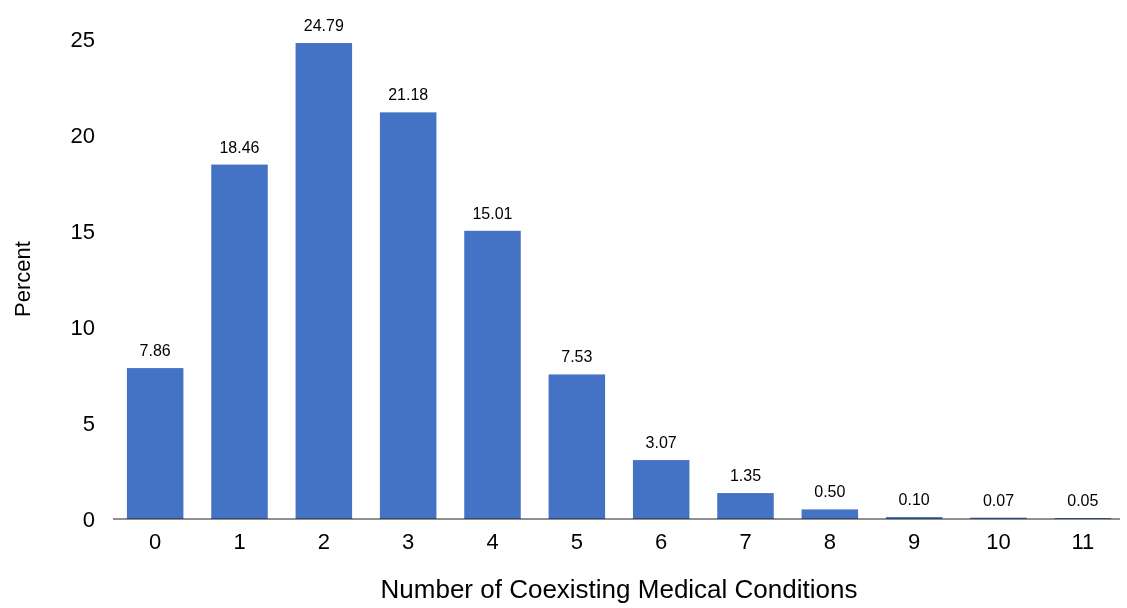 Image resolution: width=1127 pixels, height=608 pixels. Describe the element at coordinates (830, 492) in the screenshot. I see `data-label: 0.50` at that location.